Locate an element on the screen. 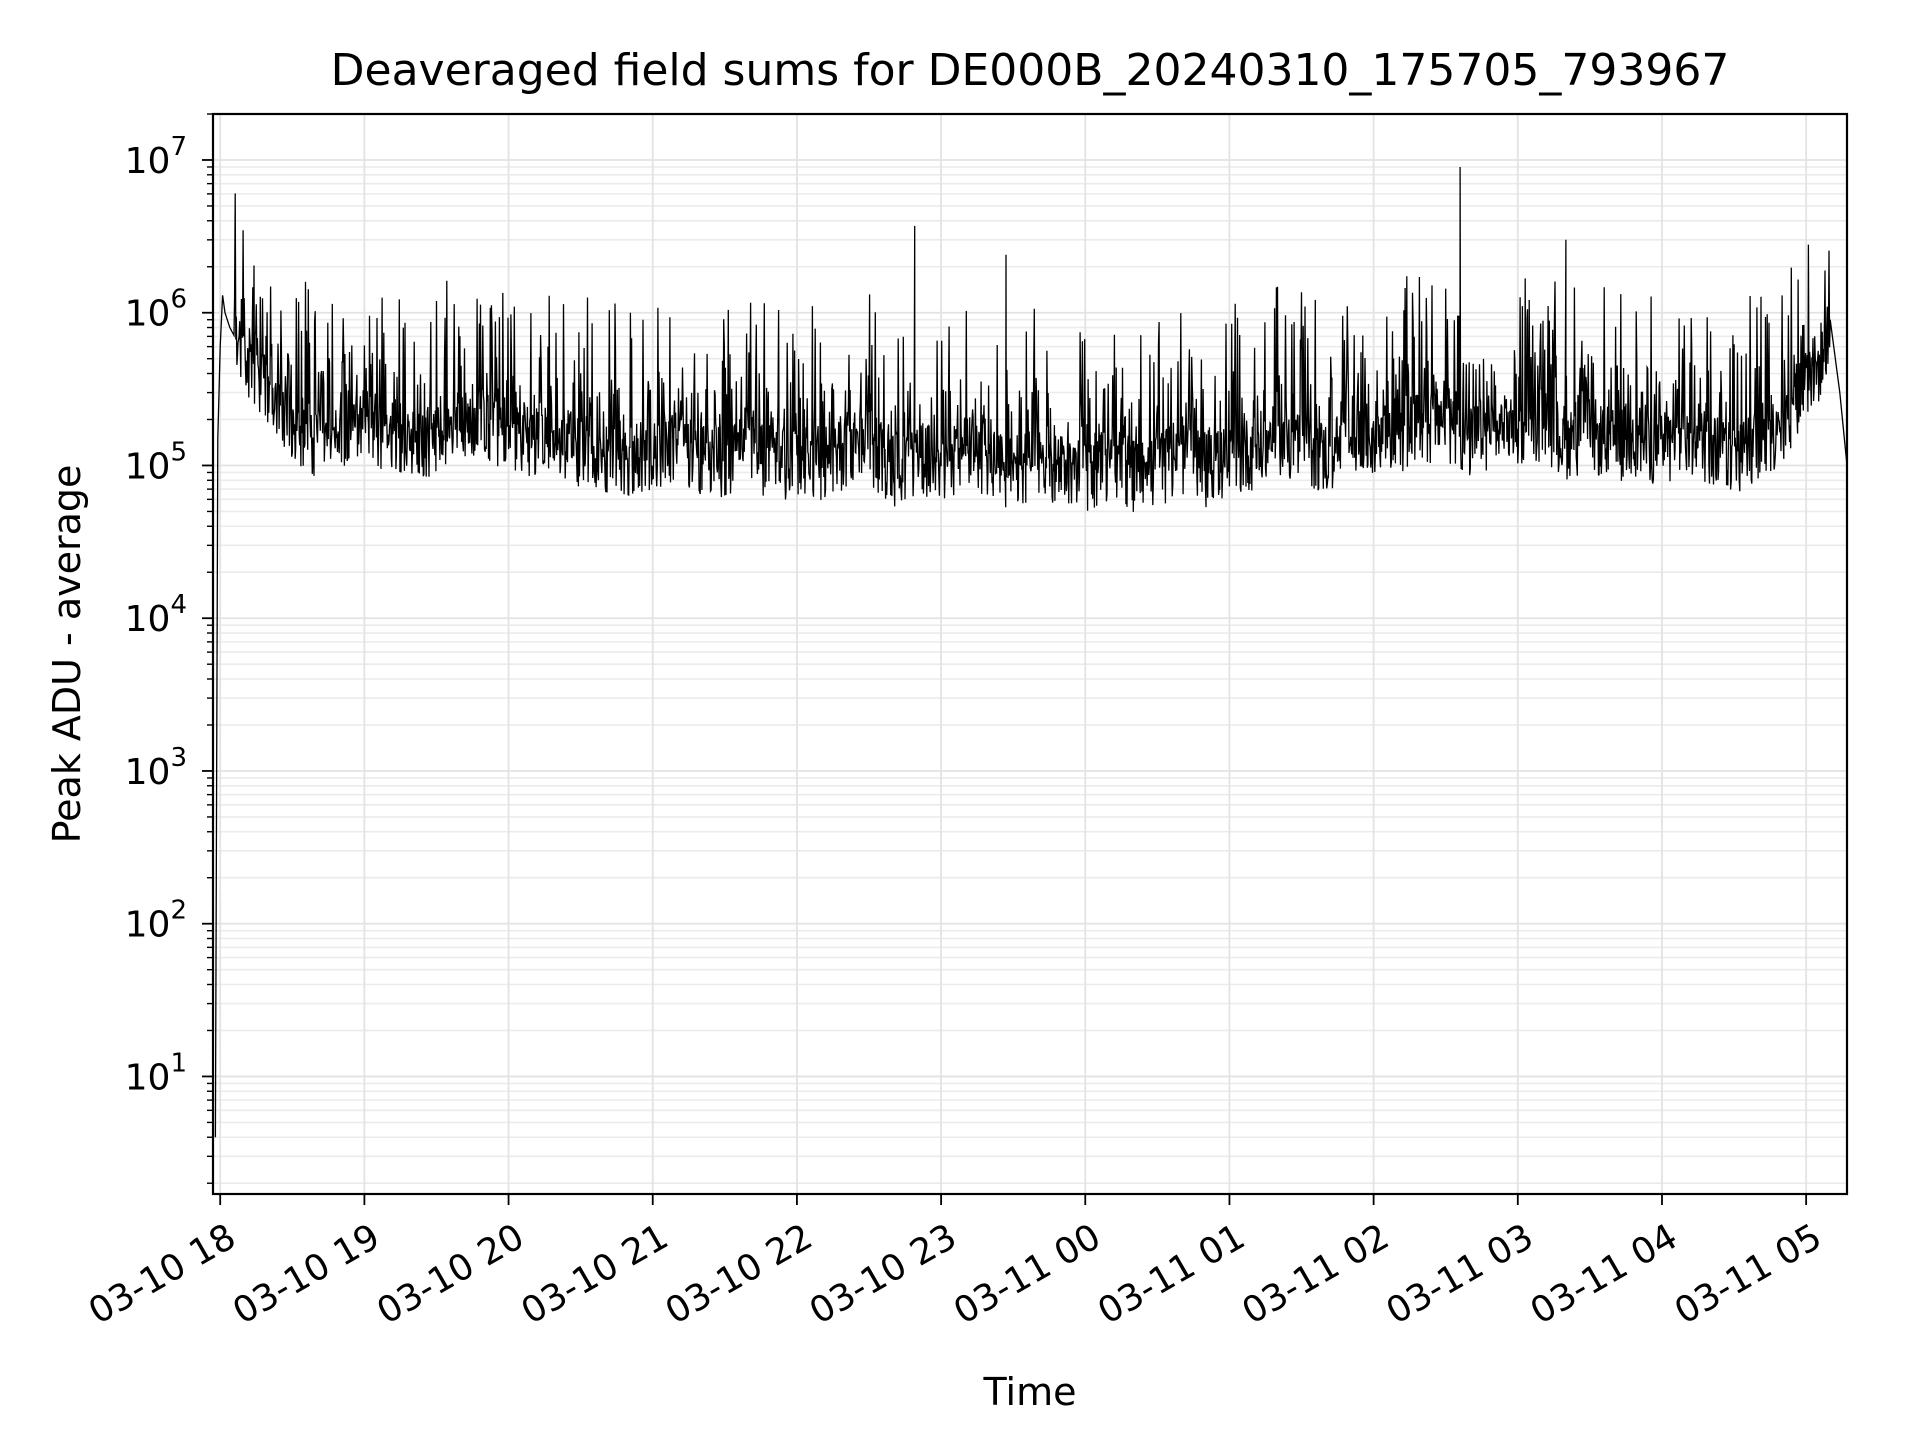 This screenshot has width=1920, height=1440. y-tick-exponent: 2 is located at coordinates (178, 911).